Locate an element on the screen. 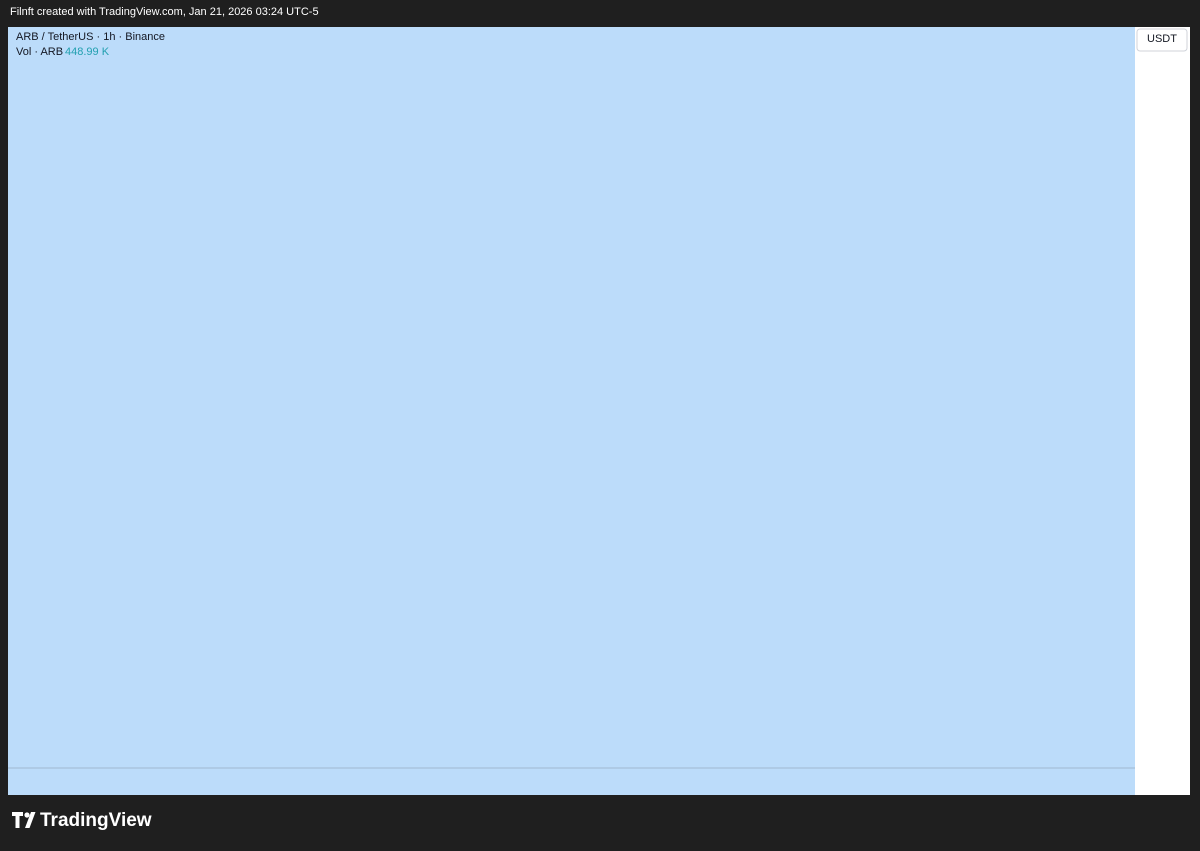 Image resolution: width=1200 pixels, height=851 pixels. currency: USDT is located at coordinates (1162, 39).